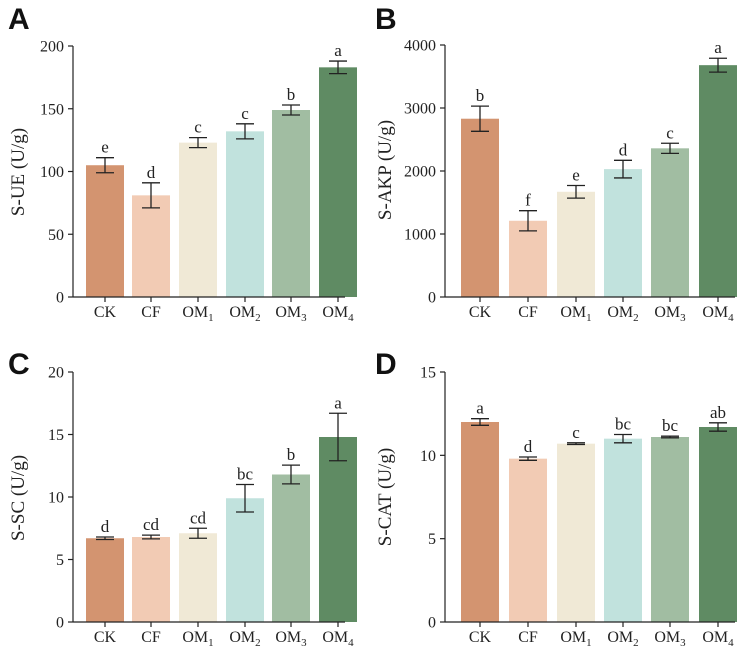 This screenshot has width=749, height=646. What do you see at coordinates (420, 46) in the screenshot?
I see `y-tick-label-4: 4000` at bounding box center [420, 46].